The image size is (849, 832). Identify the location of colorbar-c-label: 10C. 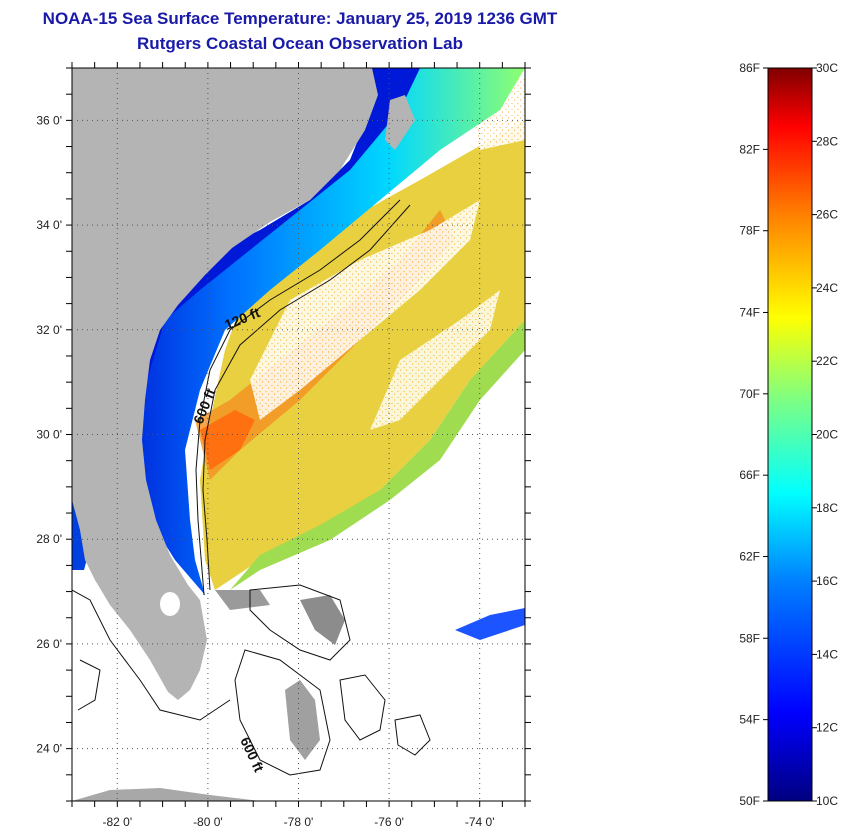
(827, 801).